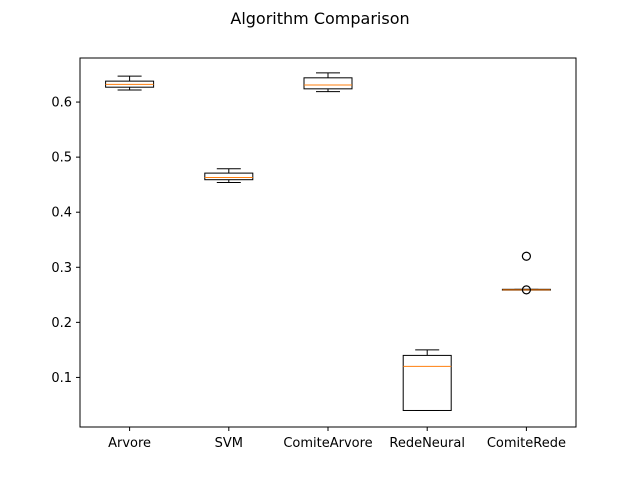  Describe the element at coordinates (526, 443) in the screenshot. I see `x-tick-label: ComiteRede` at that location.